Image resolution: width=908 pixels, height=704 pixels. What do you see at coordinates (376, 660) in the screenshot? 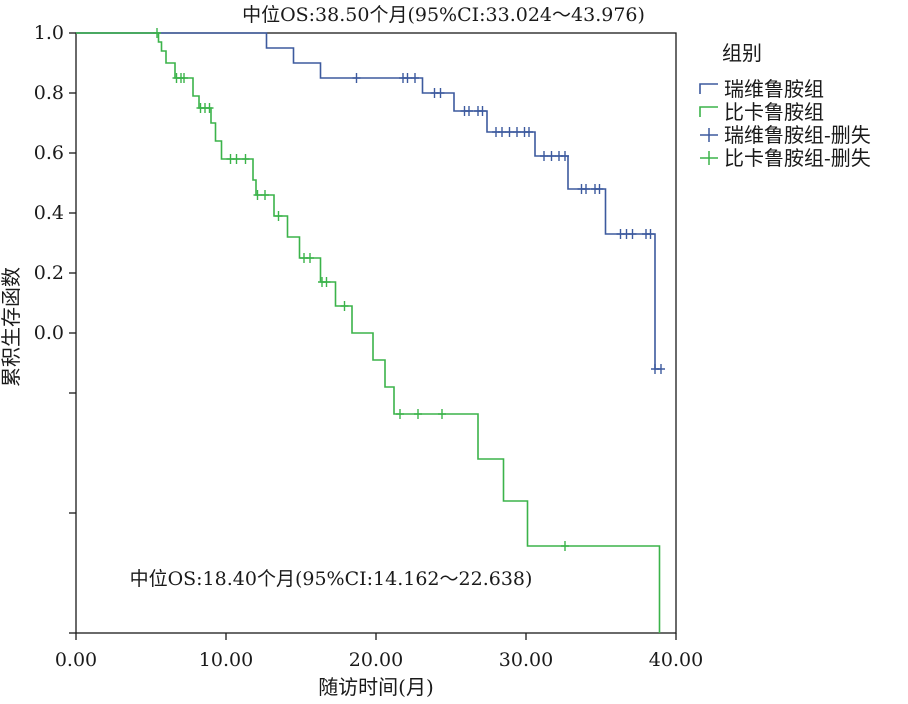
I see `x-tick-label: 20.00` at bounding box center [376, 660].